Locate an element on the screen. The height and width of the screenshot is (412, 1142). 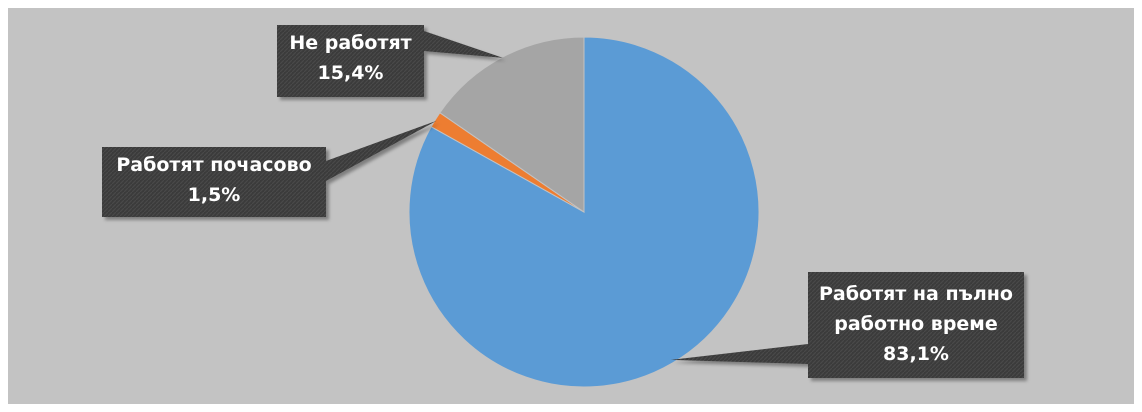
callout-label: Не работят is located at coordinates (350, 43).